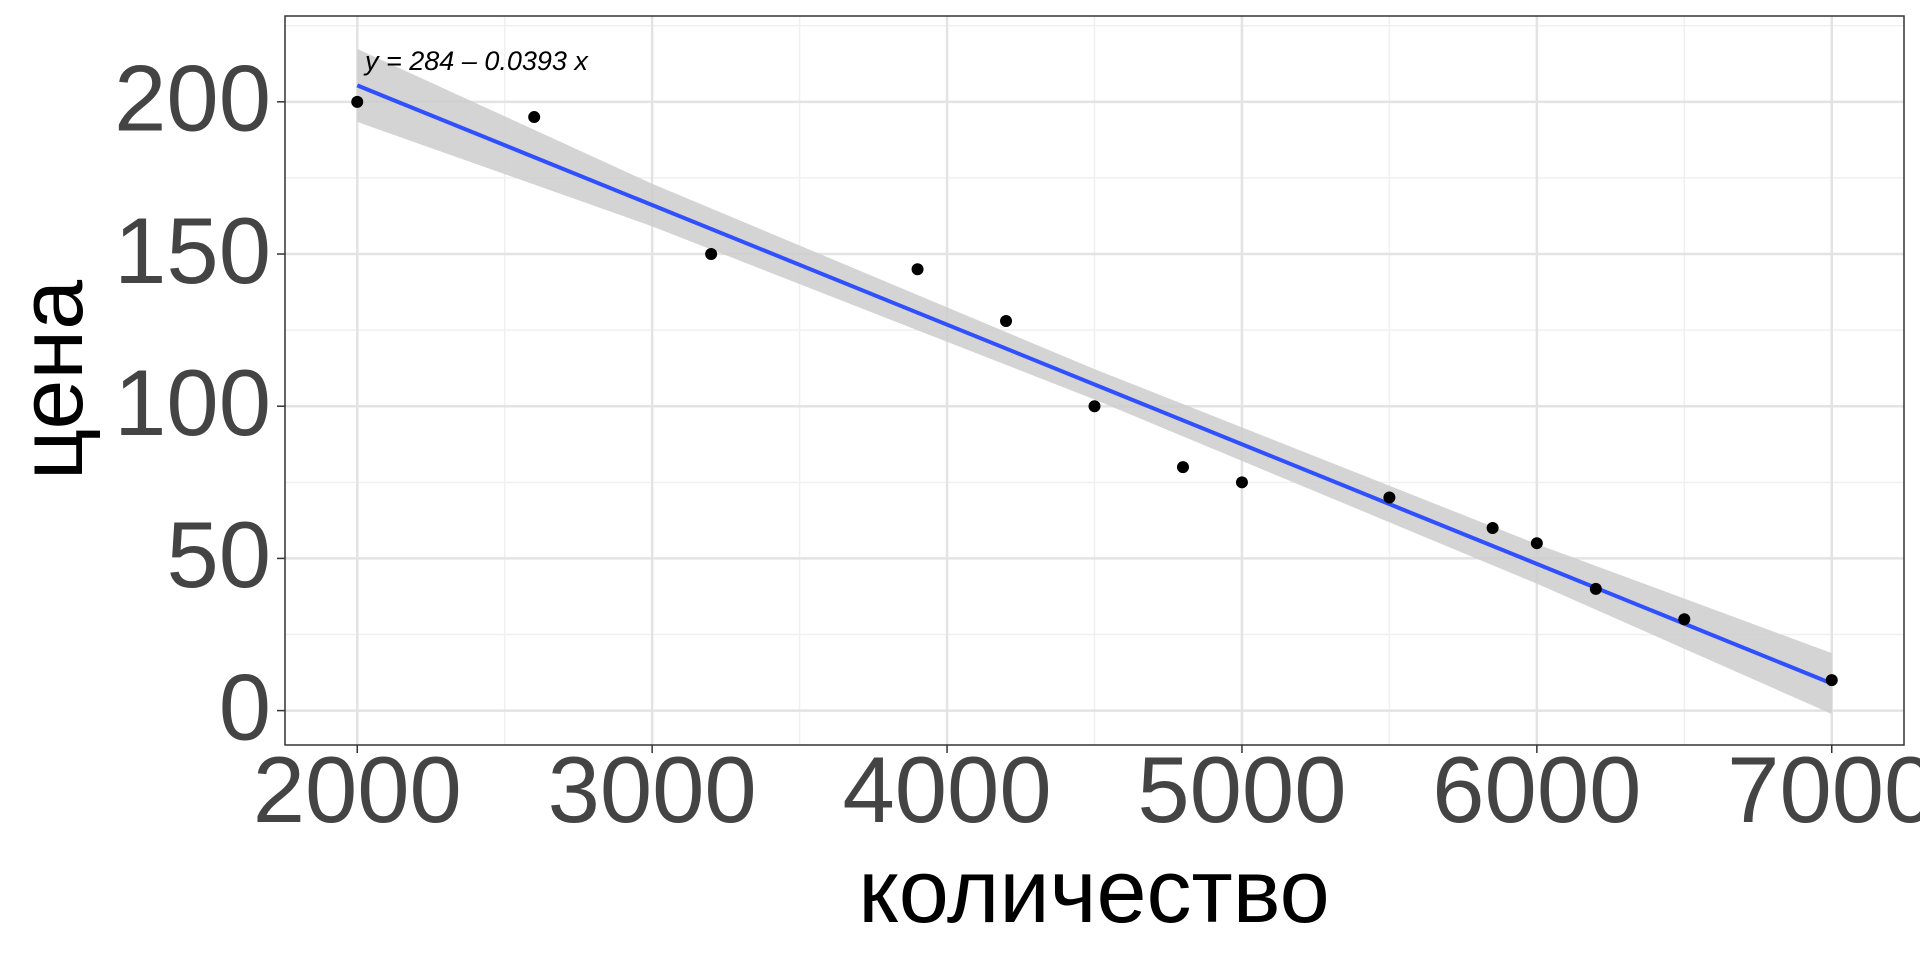 The height and width of the screenshot is (960, 1920). Describe the element at coordinates (52, 379) in the screenshot. I see `y-axis-title: цена` at that location.